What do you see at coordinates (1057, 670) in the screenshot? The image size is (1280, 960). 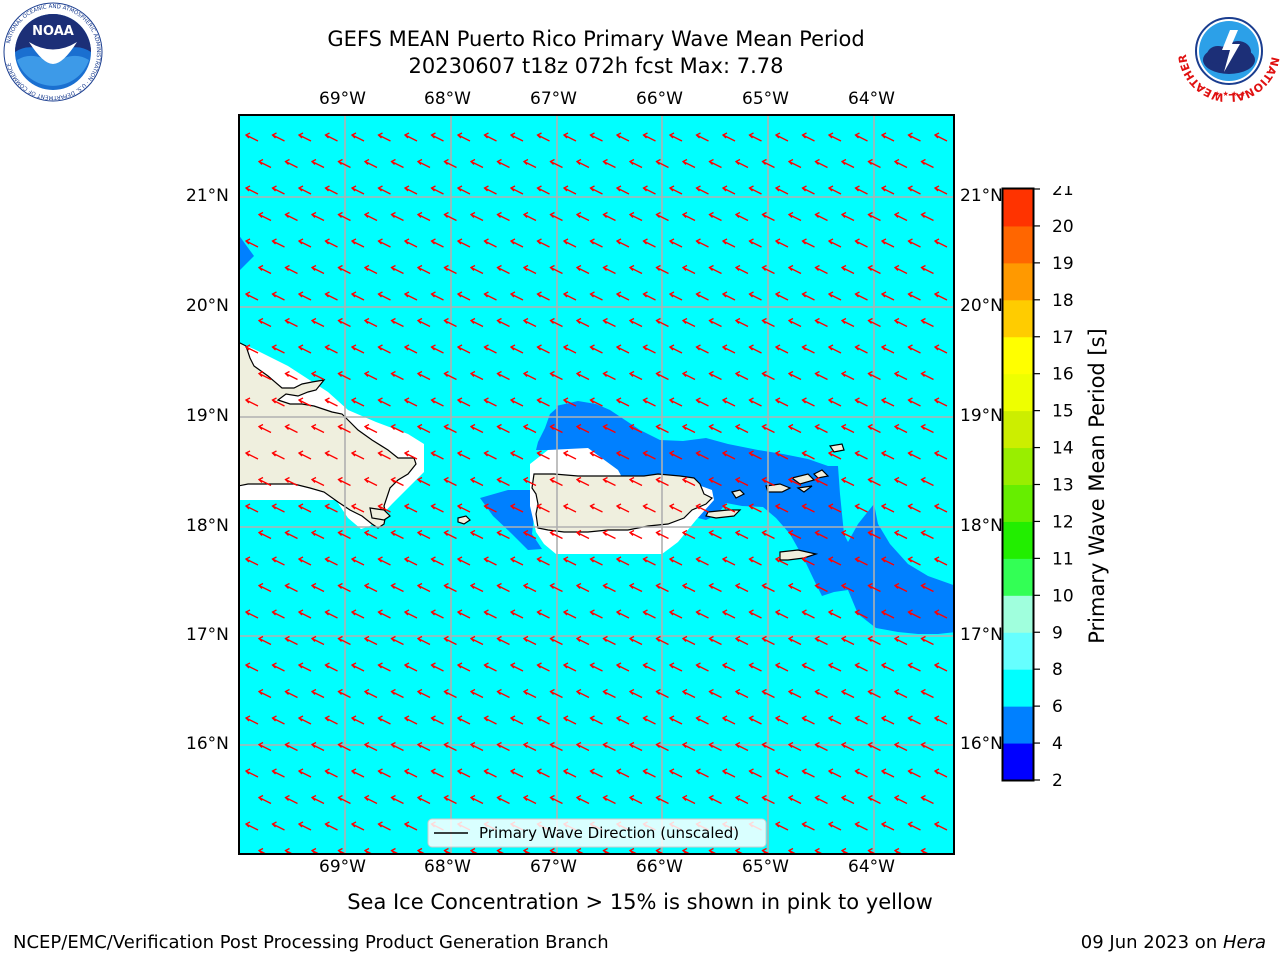 I see `colorbar-tick-label: 8` at bounding box center [1057, 670].